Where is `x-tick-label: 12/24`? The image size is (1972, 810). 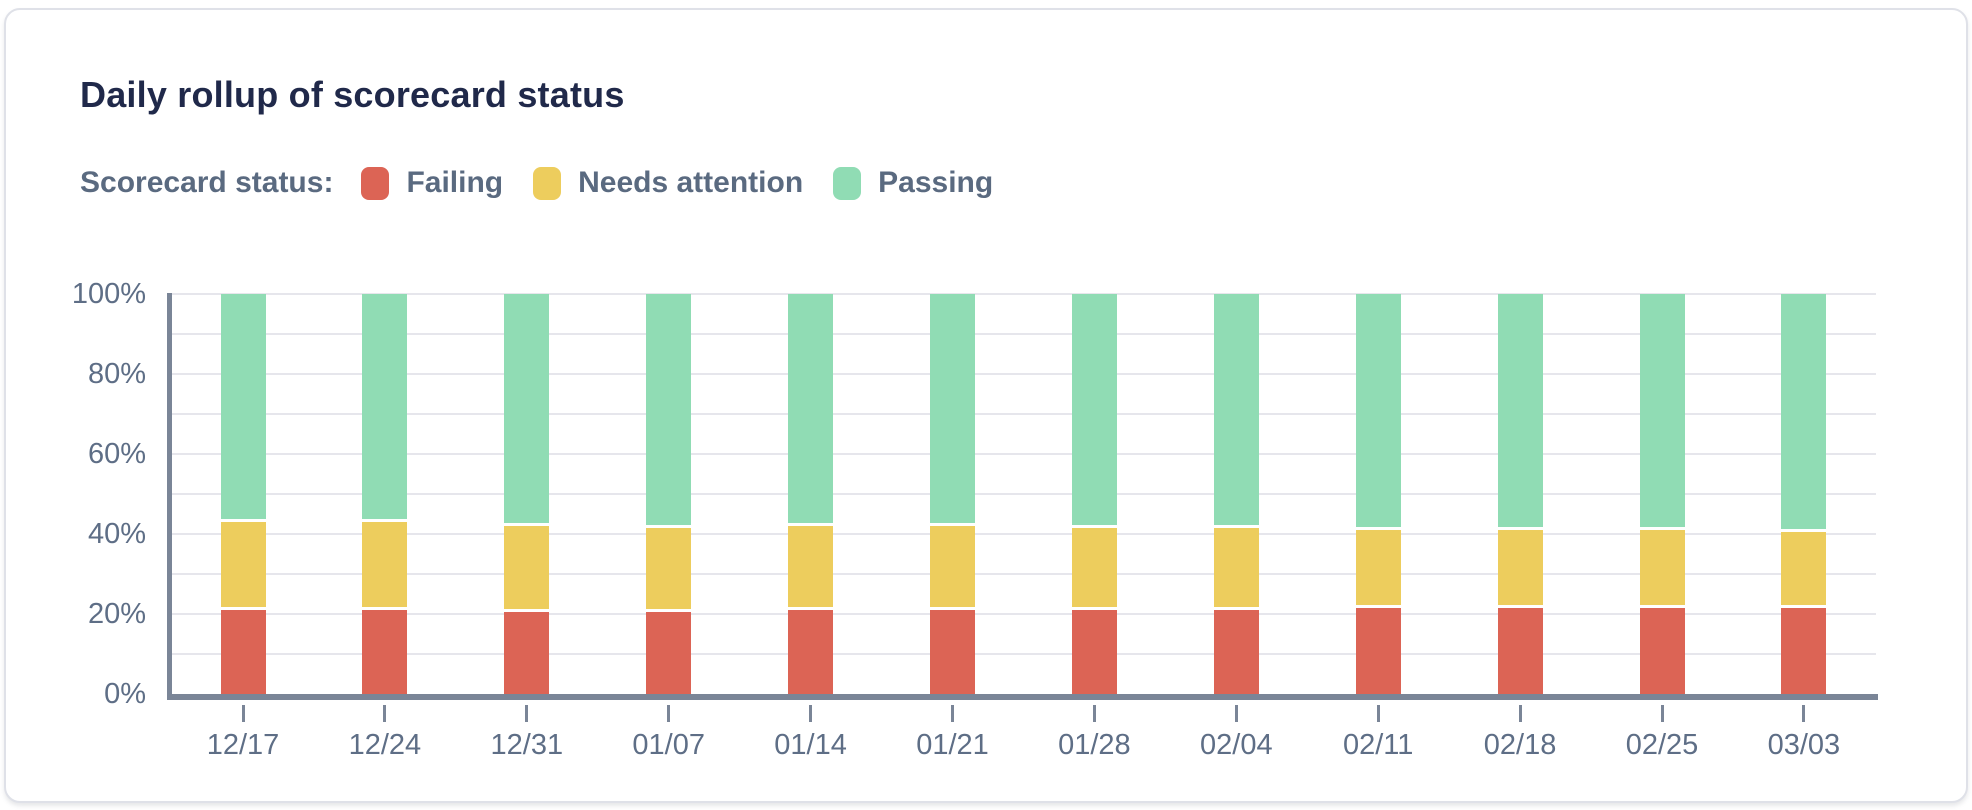 x-tick-label: 12/24 is located at coordinates (385, 745).